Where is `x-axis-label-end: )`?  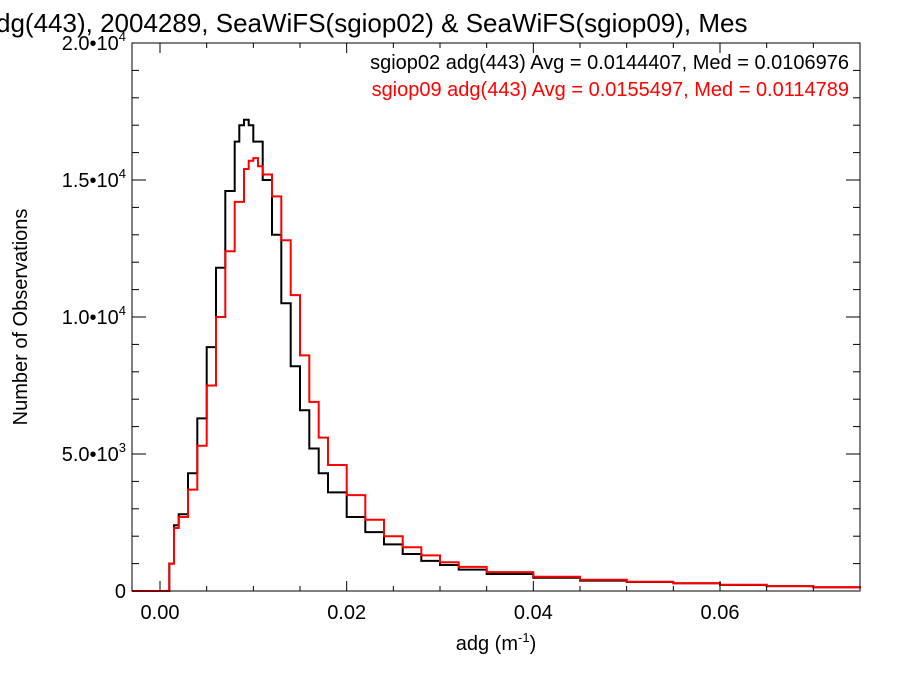 x-axis-label-end: ) is located at coordinates (533, 644).